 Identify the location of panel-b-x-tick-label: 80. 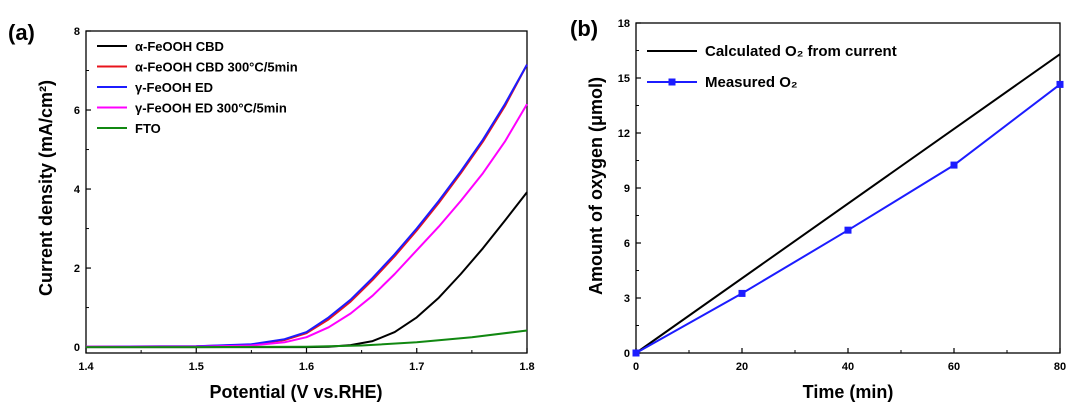
(1060, 367).